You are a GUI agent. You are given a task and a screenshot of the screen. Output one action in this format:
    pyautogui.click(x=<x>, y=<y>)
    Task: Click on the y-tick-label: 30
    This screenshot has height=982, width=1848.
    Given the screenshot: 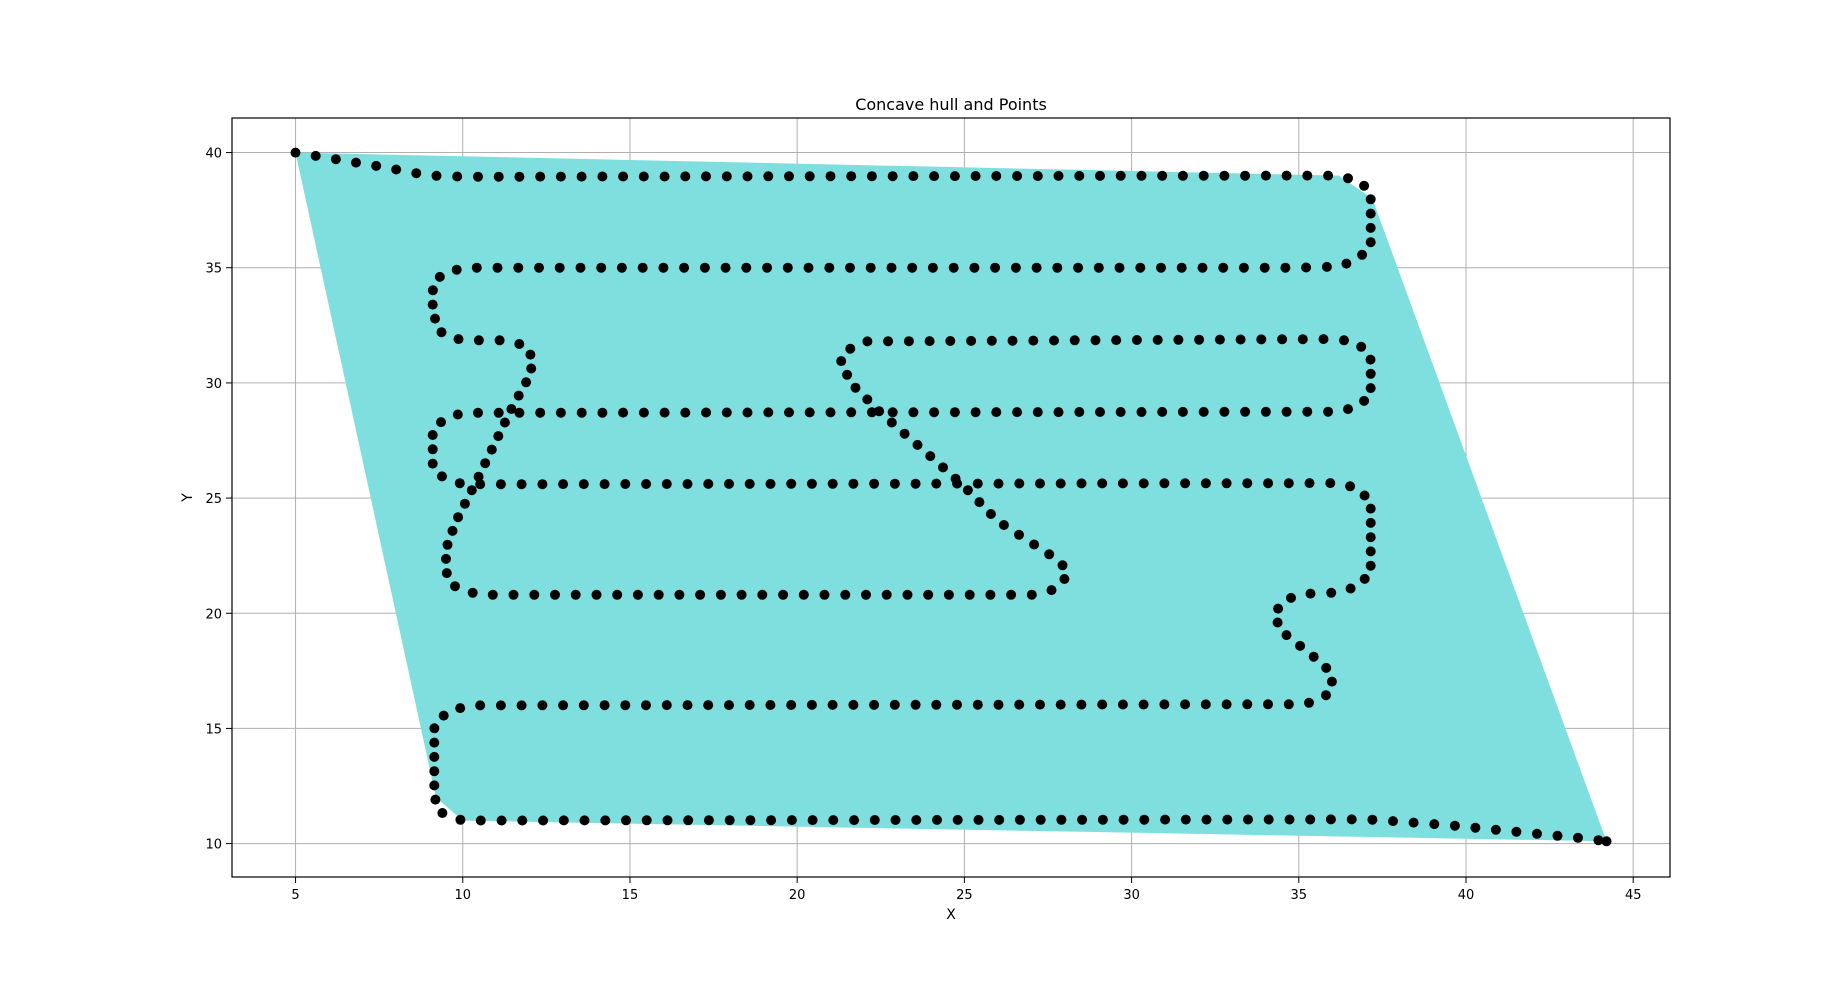 What is the action you would take?
    pyautogui.click(x=213, y=384)
    